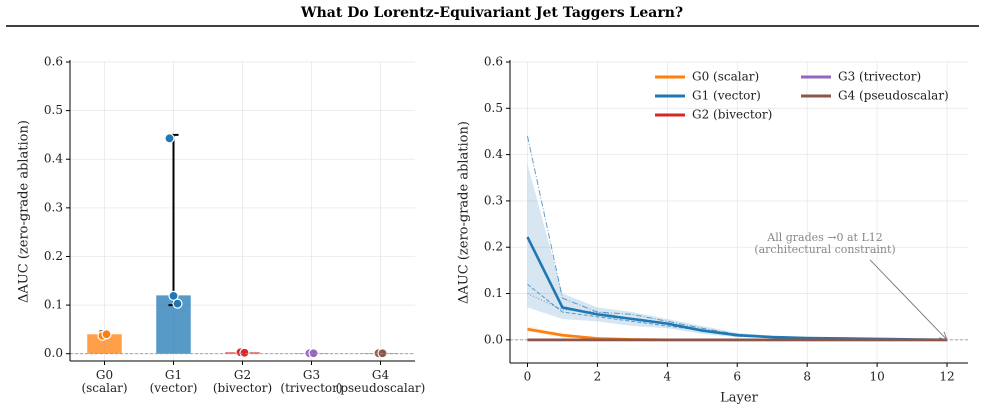  What do you see at coordinates (104, 381) in the screenshot?
I see `x-tick-label: G0 (scalar)` at bounding box center [104, 381].